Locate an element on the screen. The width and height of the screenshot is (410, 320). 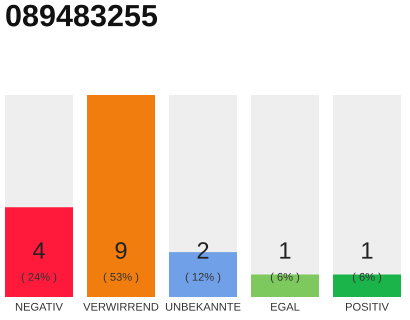
data-label: 4 ( 24% ) is located at coordinates (39, 262).